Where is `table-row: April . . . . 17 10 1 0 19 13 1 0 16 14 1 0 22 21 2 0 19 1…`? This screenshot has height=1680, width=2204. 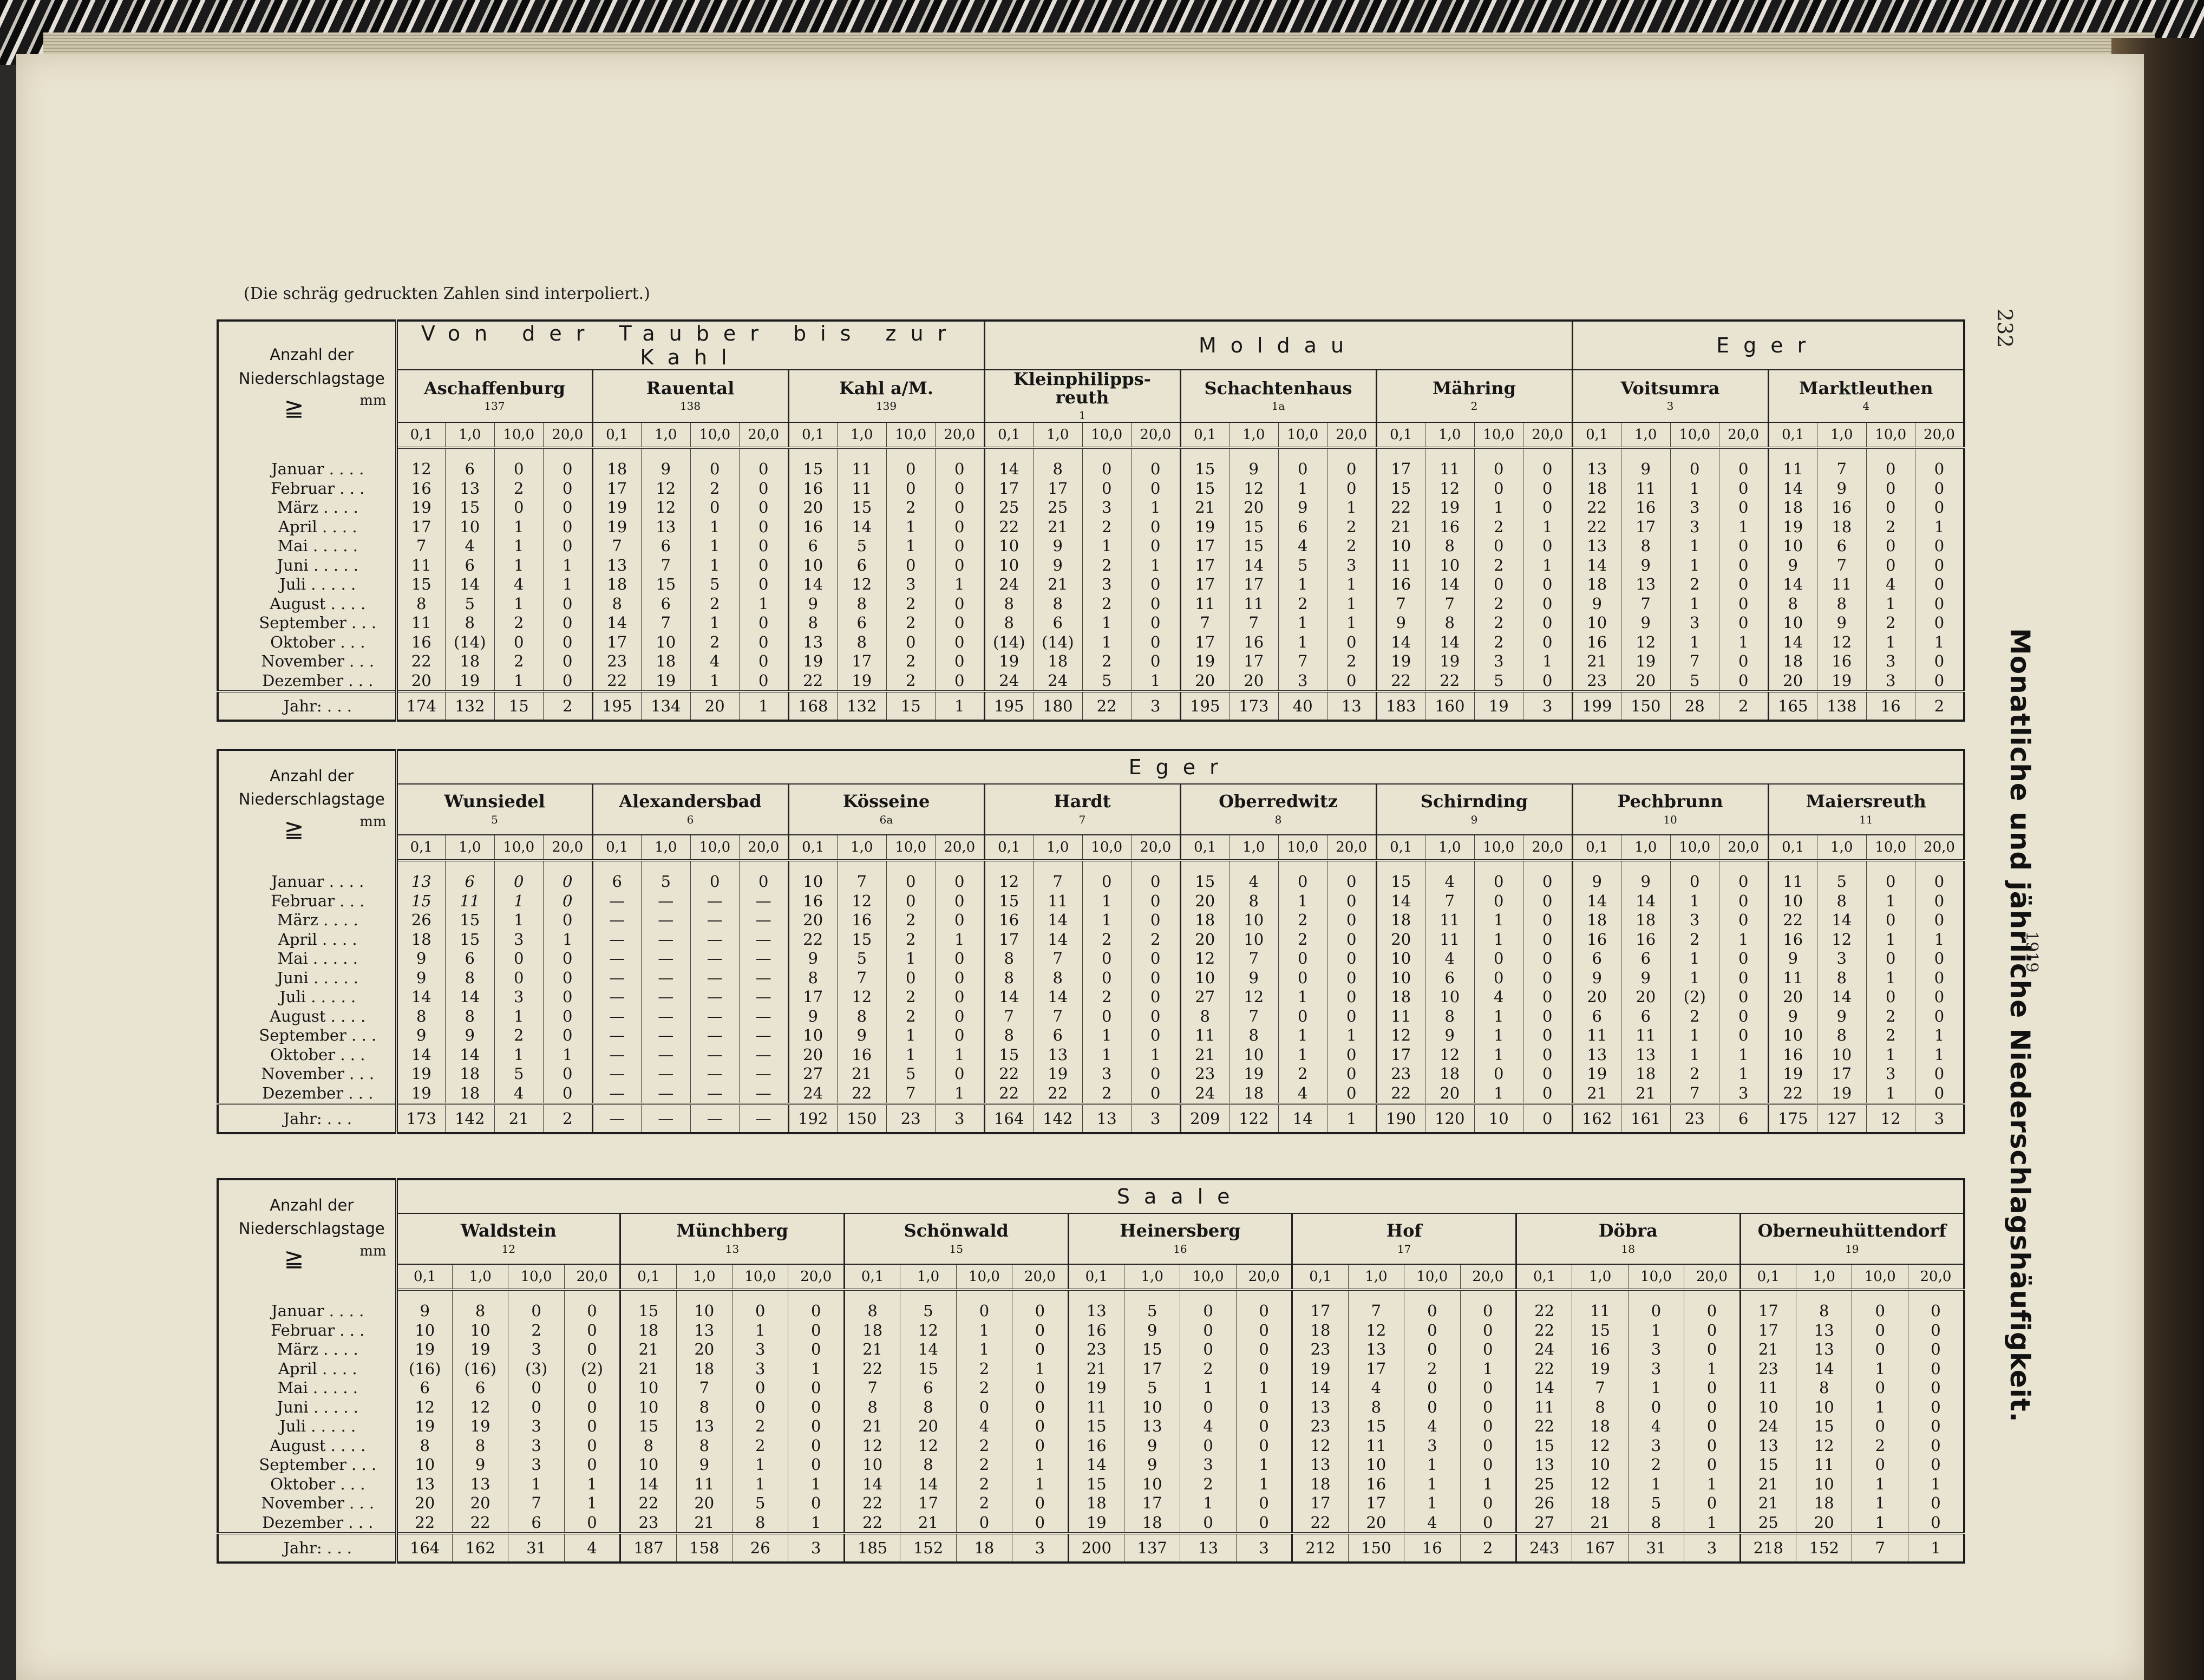 table-row: April . . . . 17 10 1 0 19 13 1 0 16 14 1 0 22 21 2 0 19 1… is located at coordinates (1091, 527).